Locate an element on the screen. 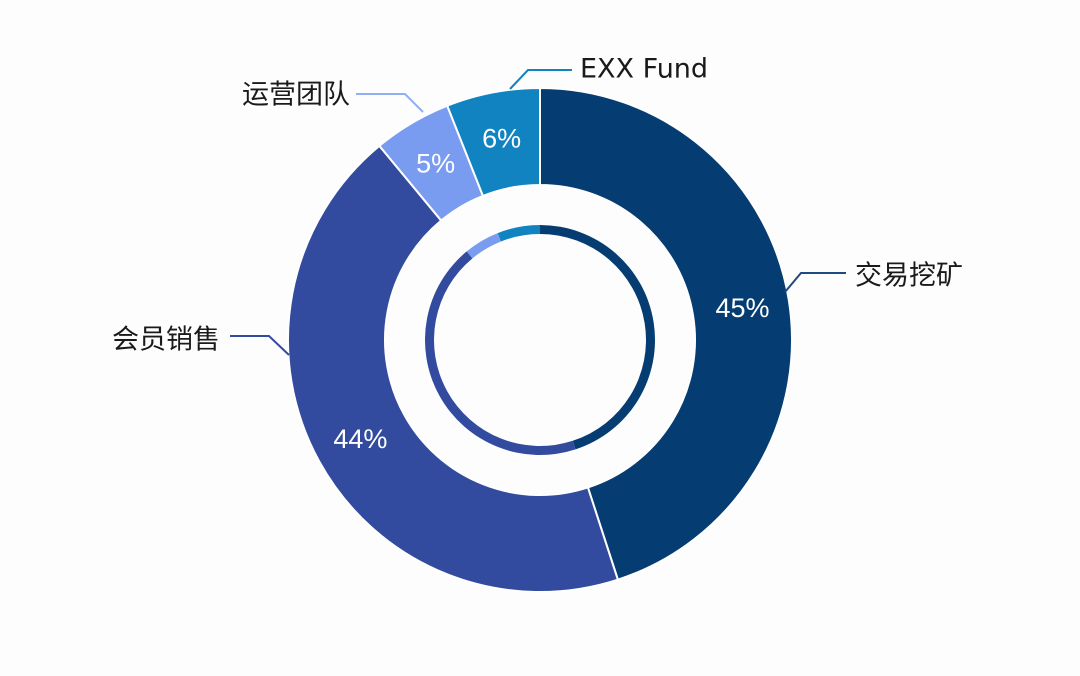  slice-4-category-label: EXX Fund is located at coordinates (644, 69).